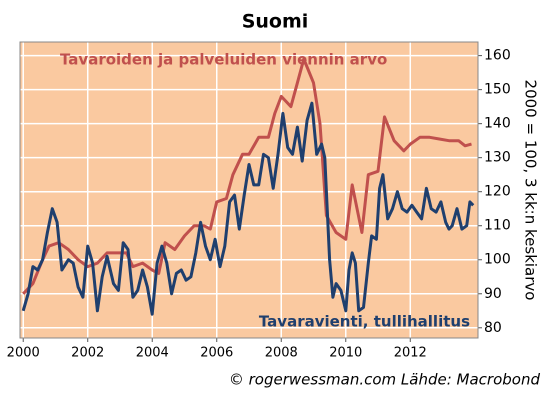 The width and height of the screenshot is (550, 400). What do you see at coordinates (345, 353) in the screenshot?
I see `x-tick-label: 2010` at bounding box center [345, 353].